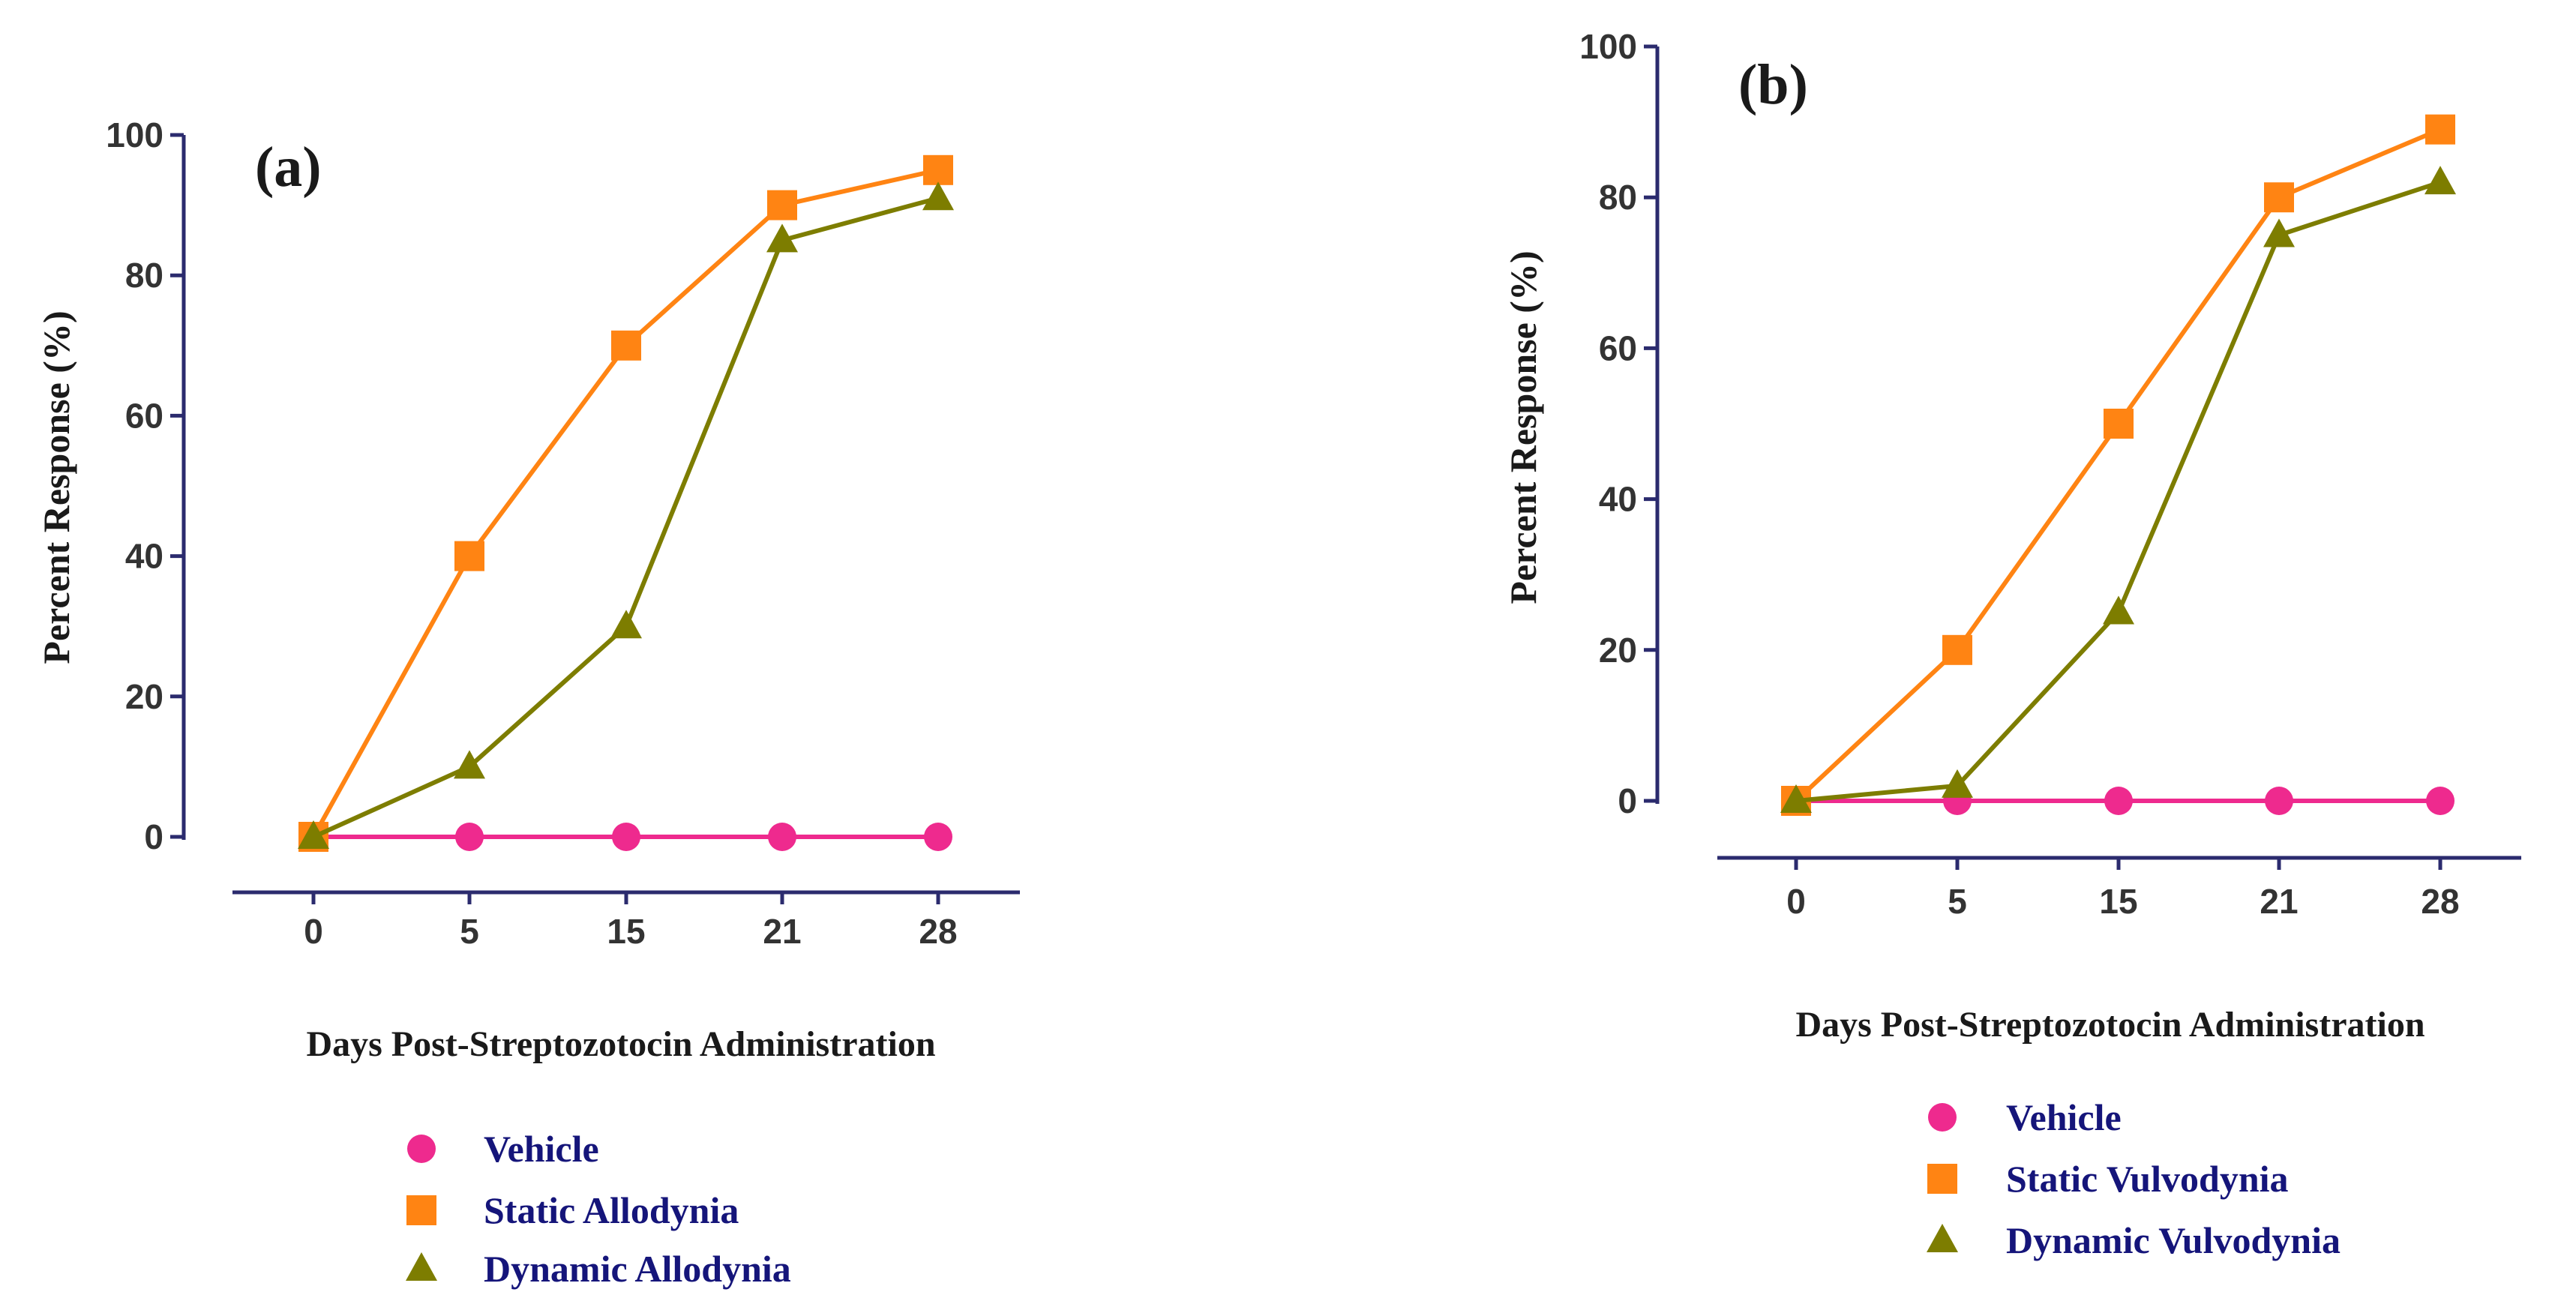 This screenshot has height=1316, width=2576. I want to click on y-ticks-a: 0 20 40 60 80 100, so click(145, 485).